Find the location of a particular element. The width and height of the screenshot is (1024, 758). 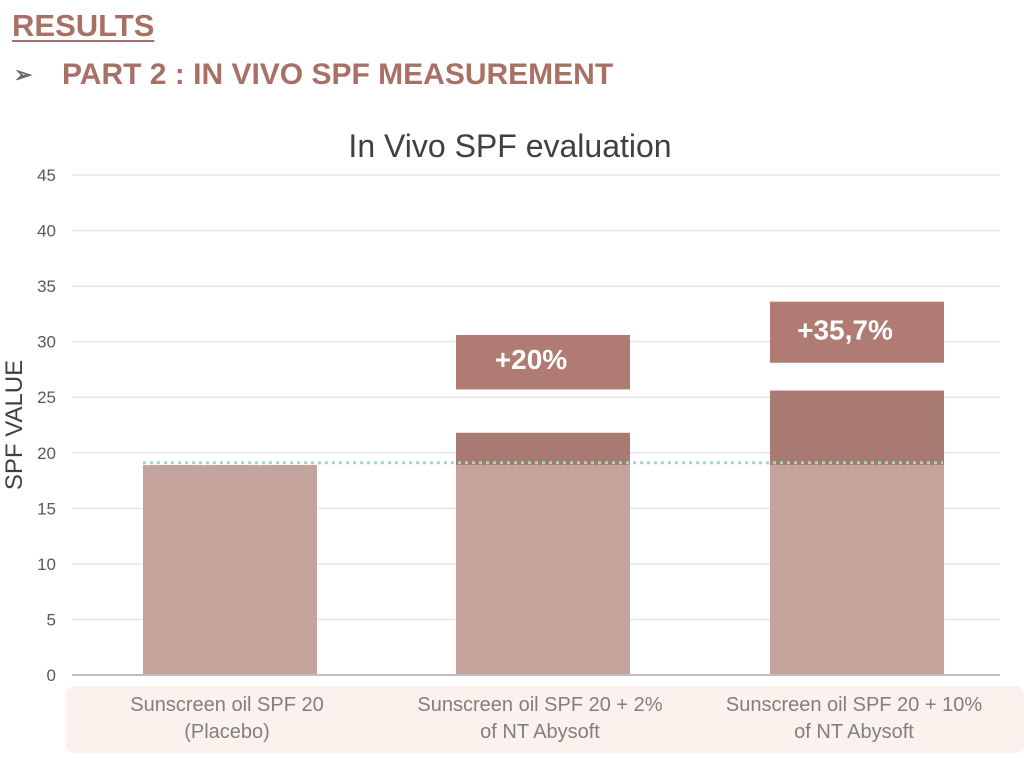

annotation-label: +20% is located at coordinates (531, 359).